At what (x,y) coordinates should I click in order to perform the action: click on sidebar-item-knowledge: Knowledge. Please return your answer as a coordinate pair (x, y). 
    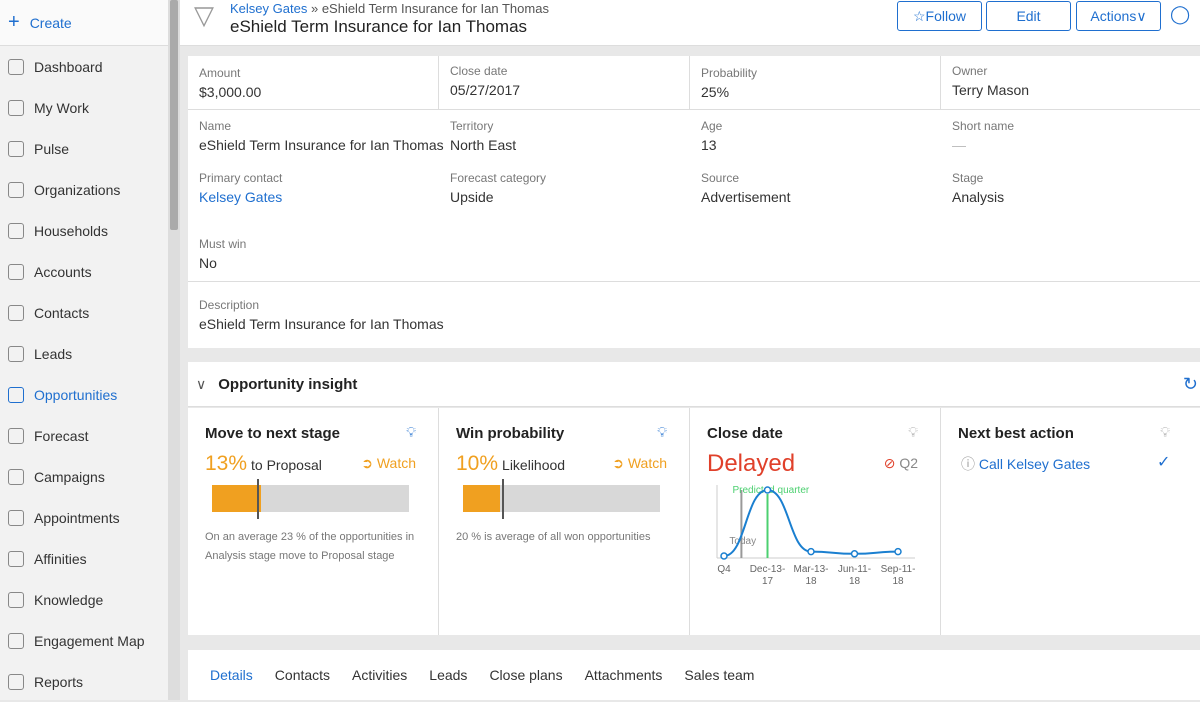
    Looking at the image, I should click on (84, 599).